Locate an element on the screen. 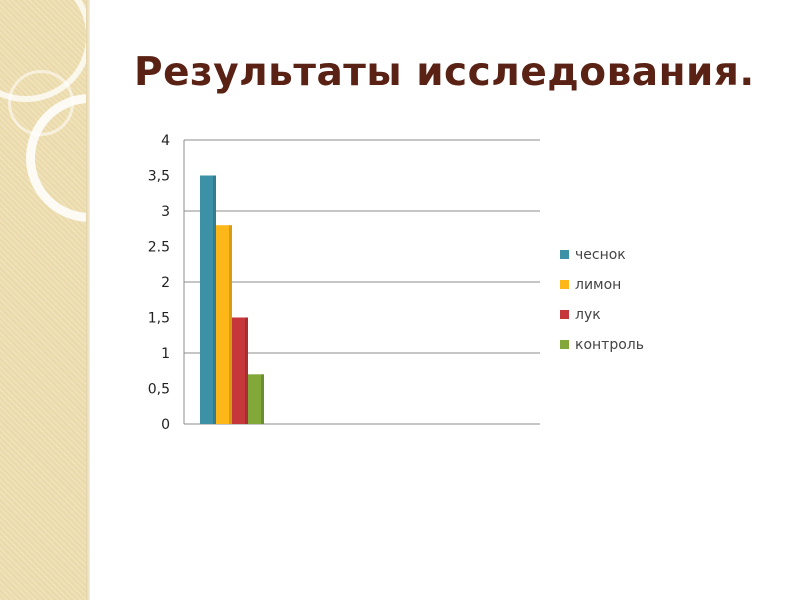 The image size is (800, 600). y-tick-label: 0 is located at coordinates (165, 425).